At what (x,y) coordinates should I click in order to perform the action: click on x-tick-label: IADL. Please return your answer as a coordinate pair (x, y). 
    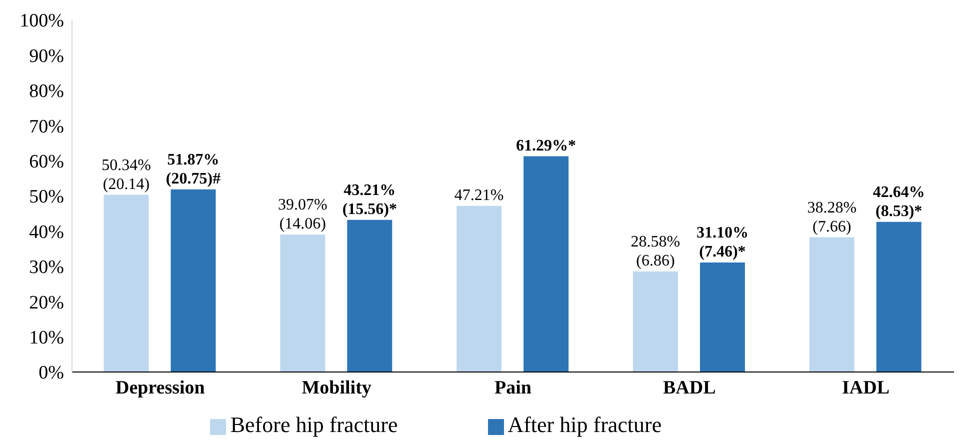
    Looking at the image, I should click on (866, 387).